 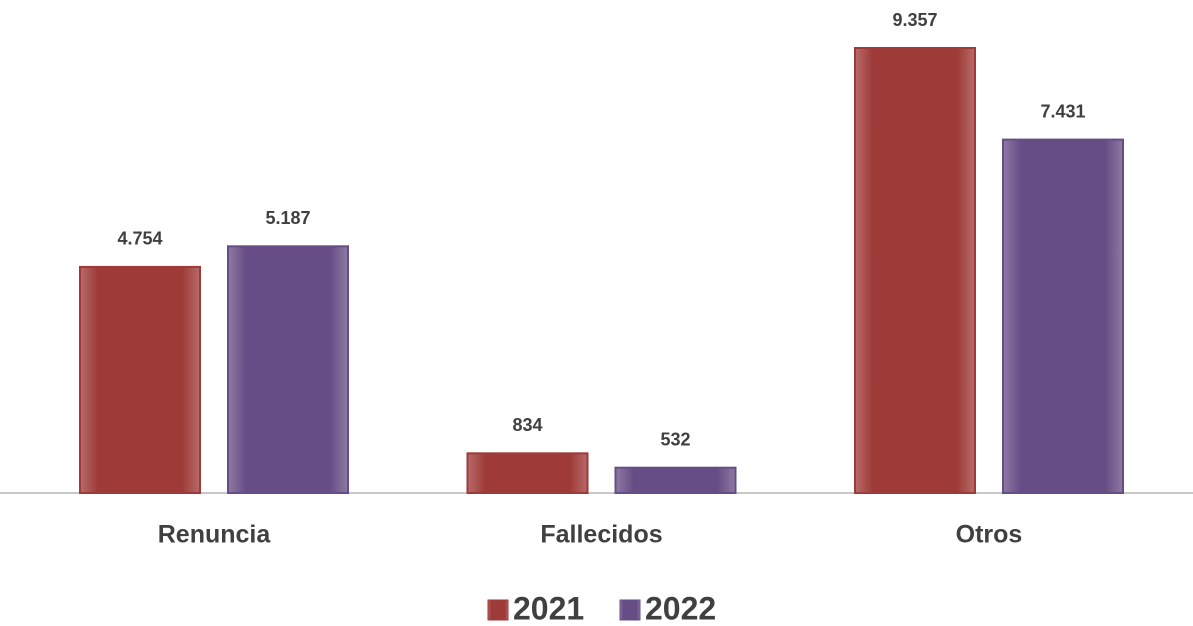 I want to click on legend-label: 2022, so click(x=680, y=608).